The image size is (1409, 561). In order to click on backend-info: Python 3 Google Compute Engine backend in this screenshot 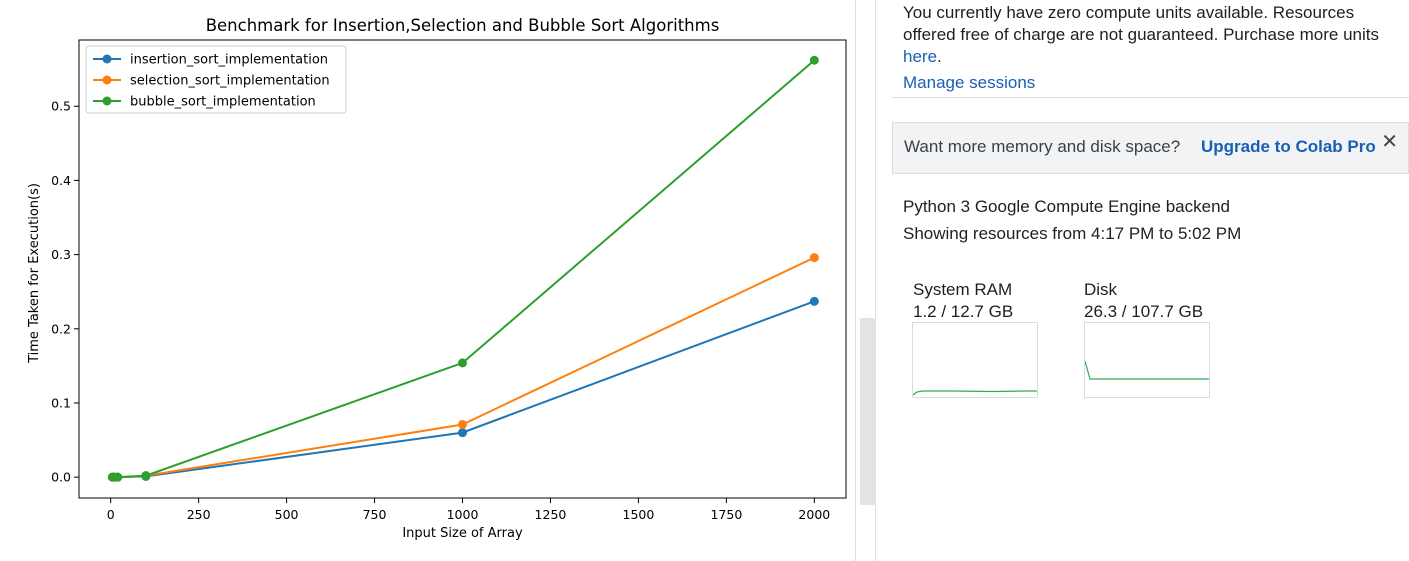, I will do `click(1067, 206)`.